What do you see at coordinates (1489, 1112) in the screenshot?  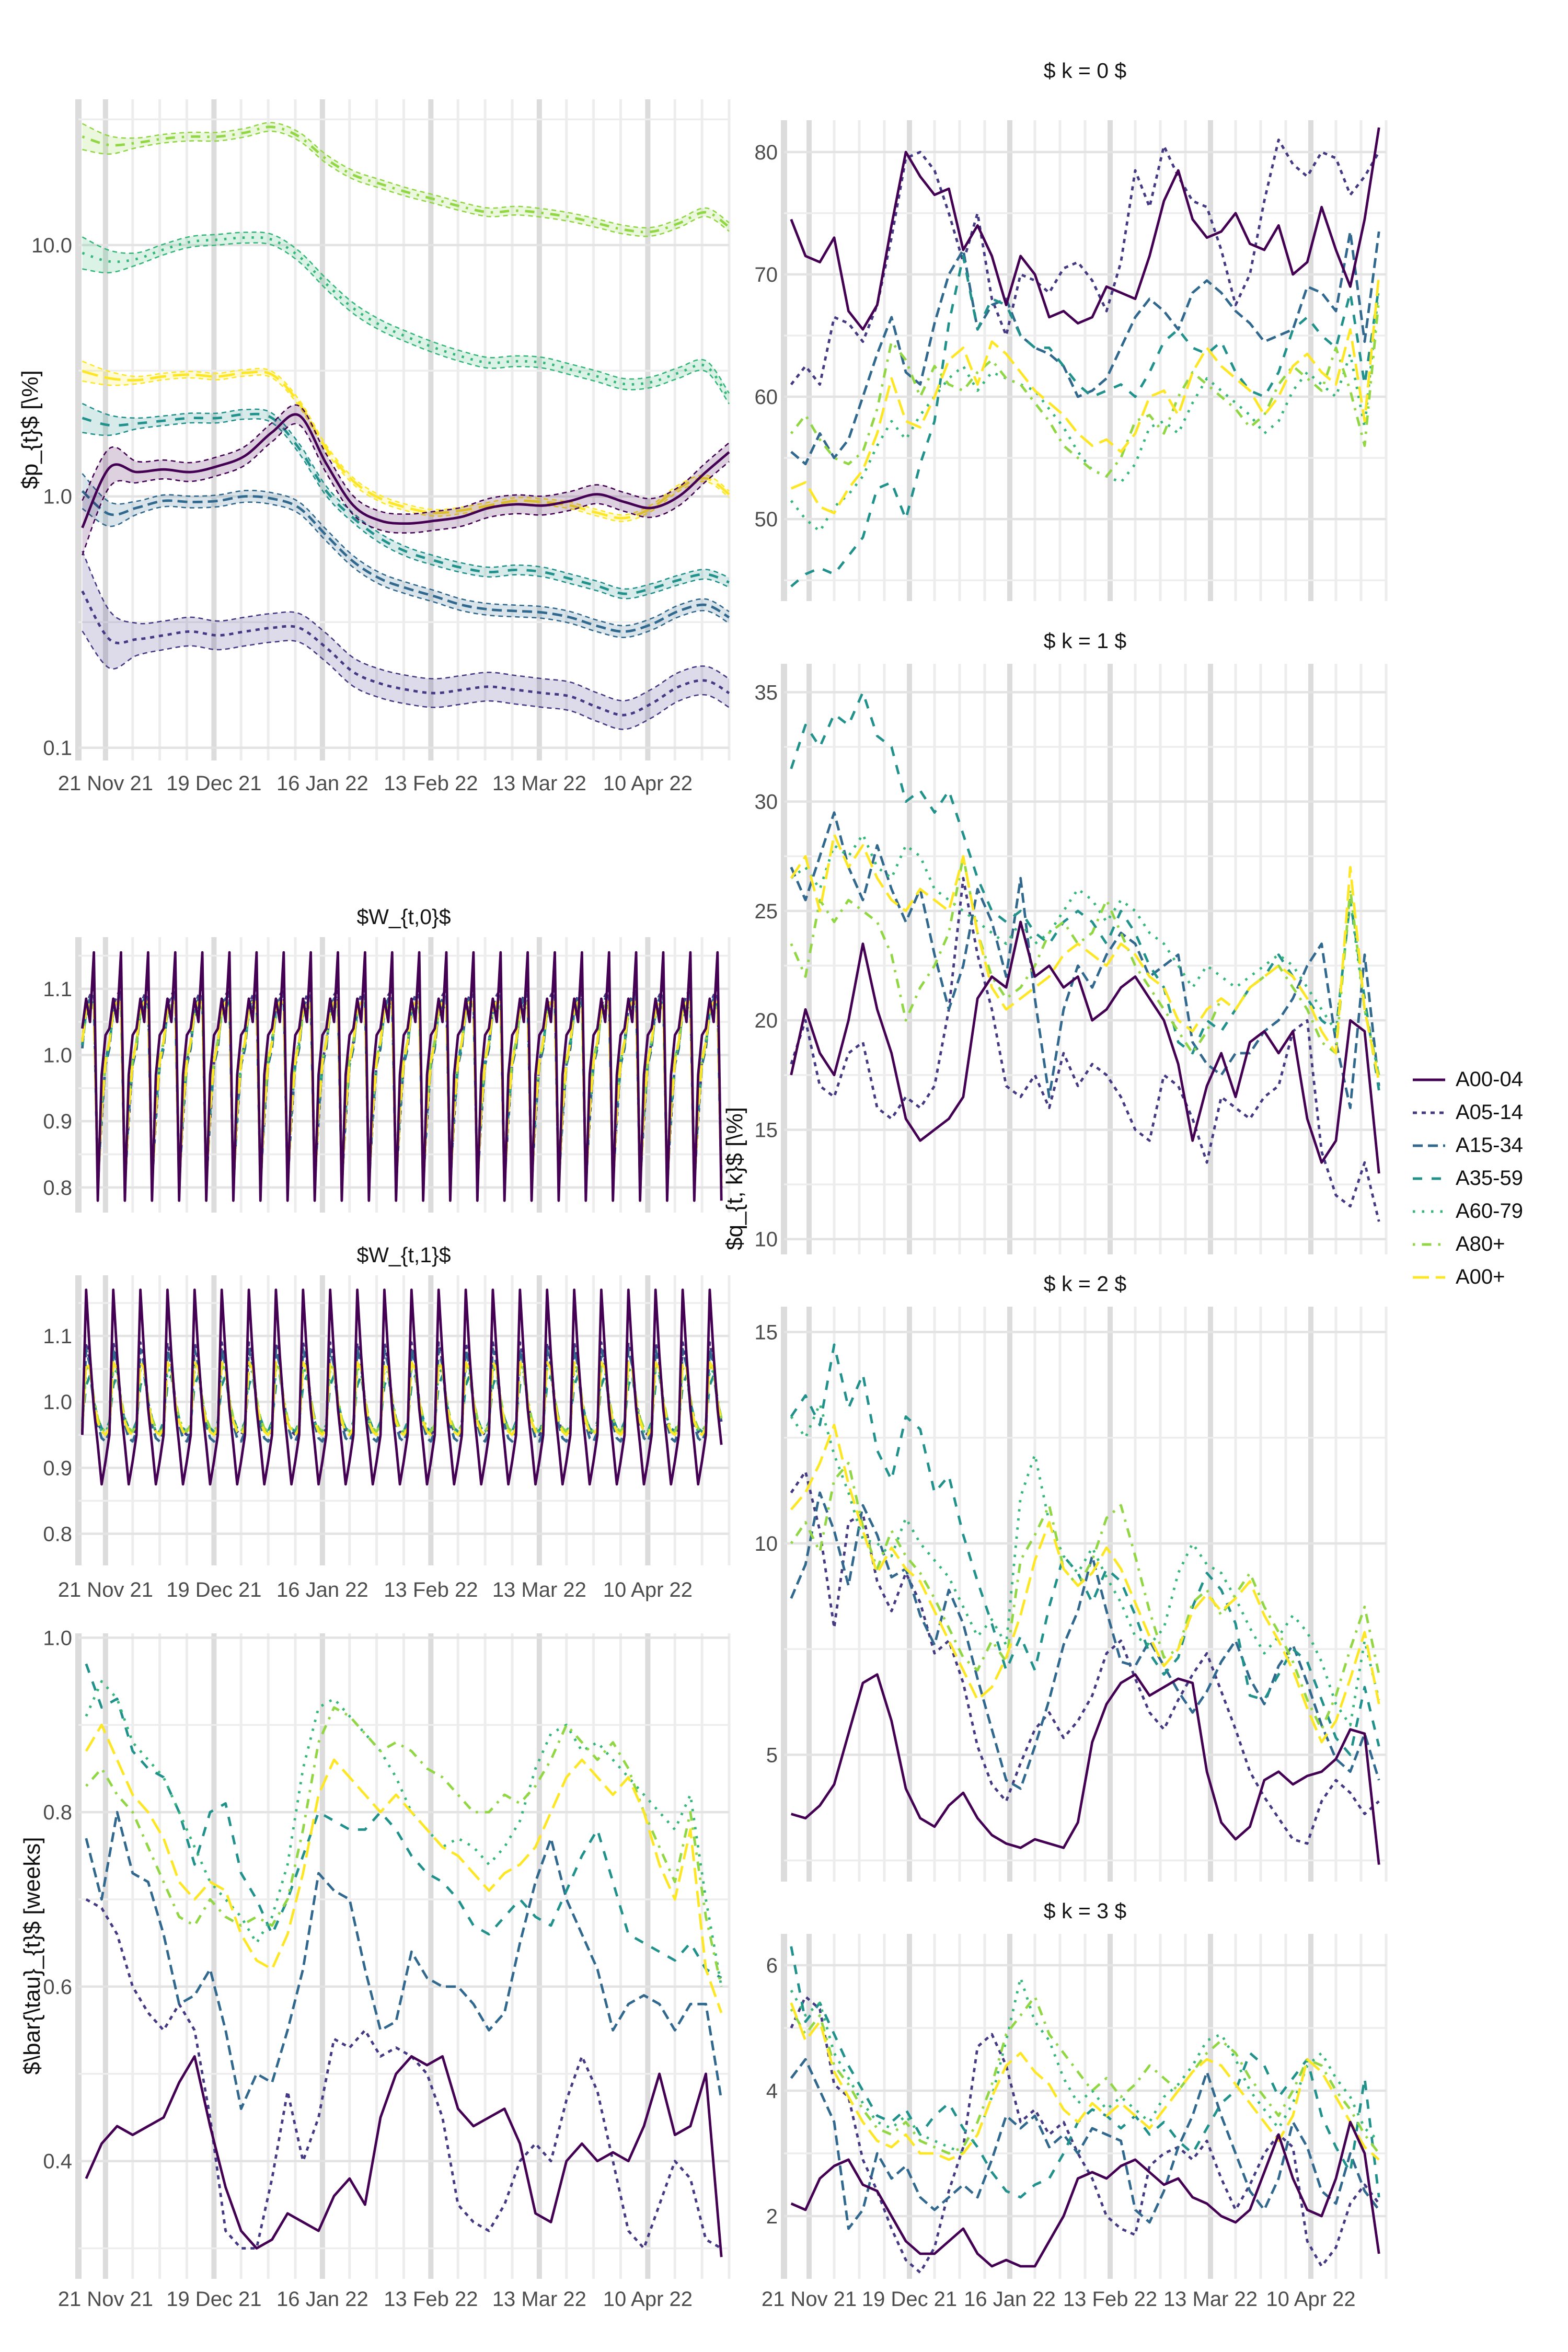 I see `legend-label: A05-14` at bounding box center [1489, 1112].